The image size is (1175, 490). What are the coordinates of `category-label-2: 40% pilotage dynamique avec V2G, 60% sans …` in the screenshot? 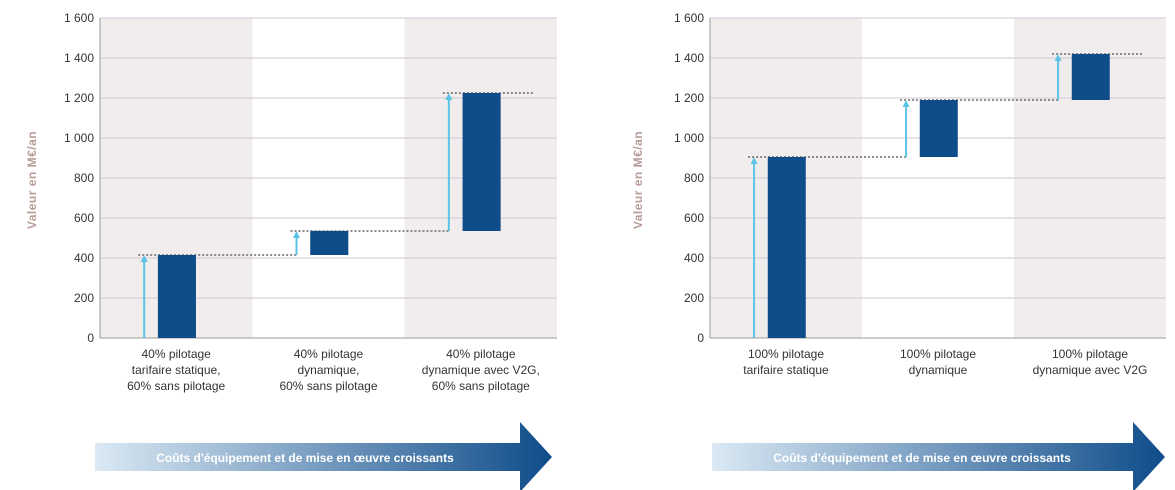 It's located at (481, 370).